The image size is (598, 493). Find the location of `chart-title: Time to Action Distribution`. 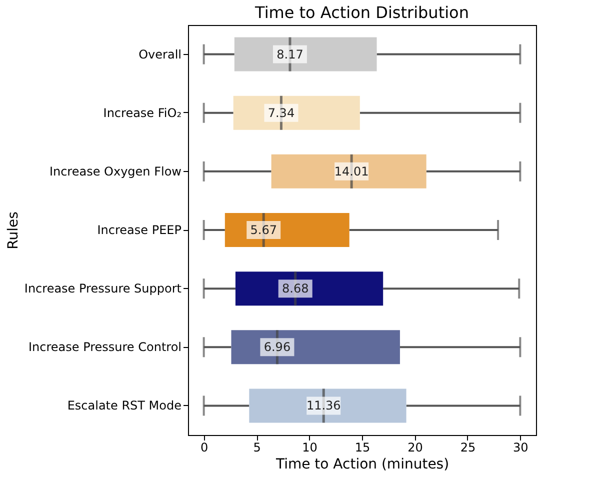

chart-title: Time to Action Distribution is located at coordinates (361, 12).